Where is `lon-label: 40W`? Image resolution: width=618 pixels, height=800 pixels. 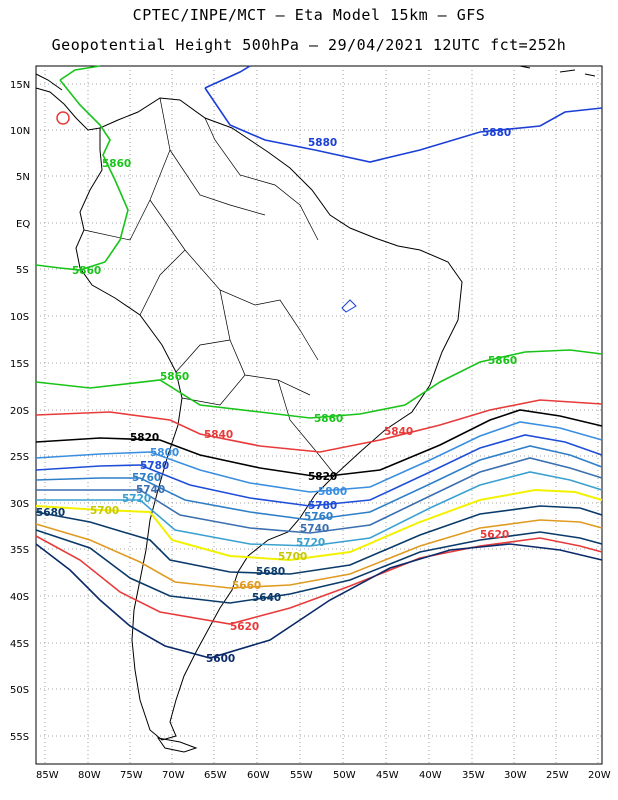
lon-label: 40W is located at coordinates (430, 775).